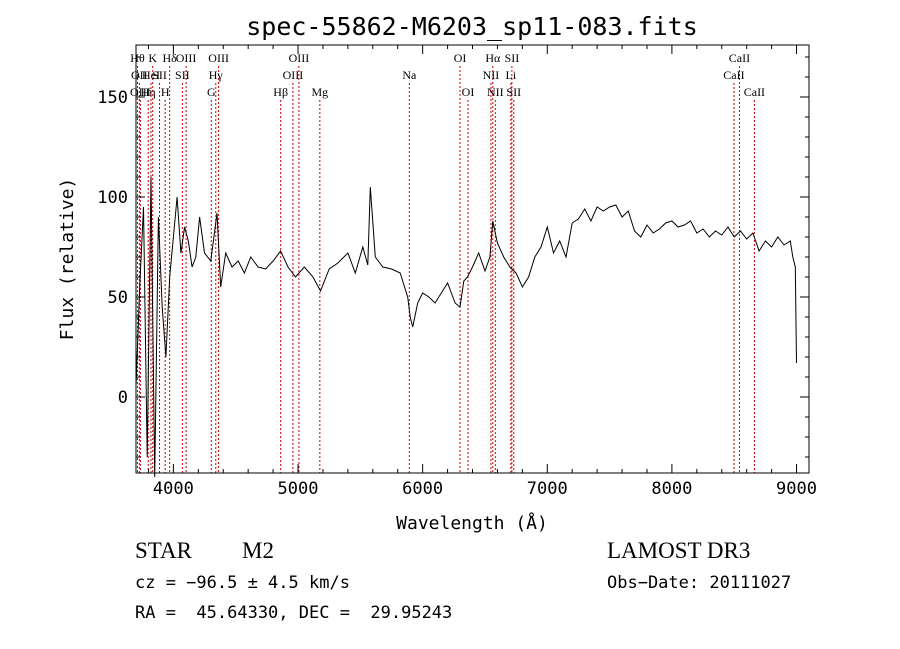 The height and width of the screenshot is (649, 900). Describe the element at coordinates (472, 523) in the screenshot. I see `x-axis-label: Wavelength (Å)` at that location.